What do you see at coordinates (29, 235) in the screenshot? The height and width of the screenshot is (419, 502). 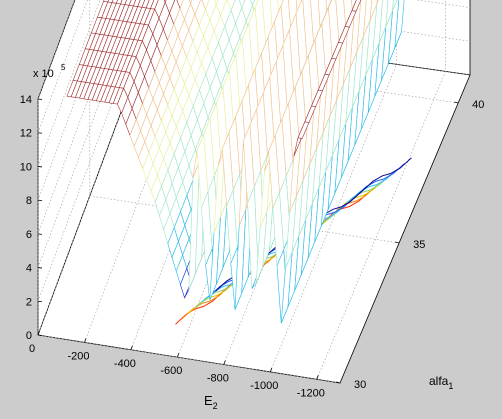 I see `z-tick-label: 6` at bounding box center [29, 235].